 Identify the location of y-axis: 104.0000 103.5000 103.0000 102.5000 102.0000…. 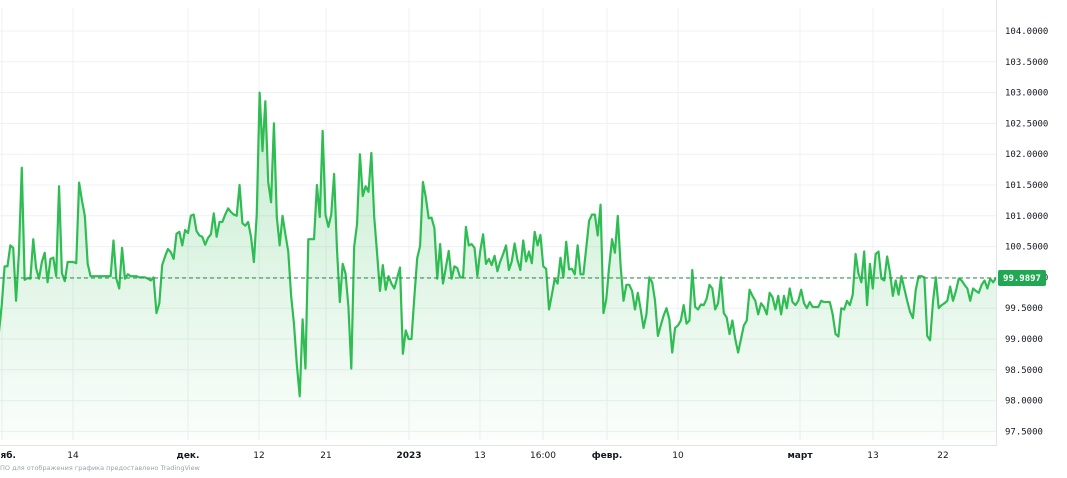
(1022, 223).